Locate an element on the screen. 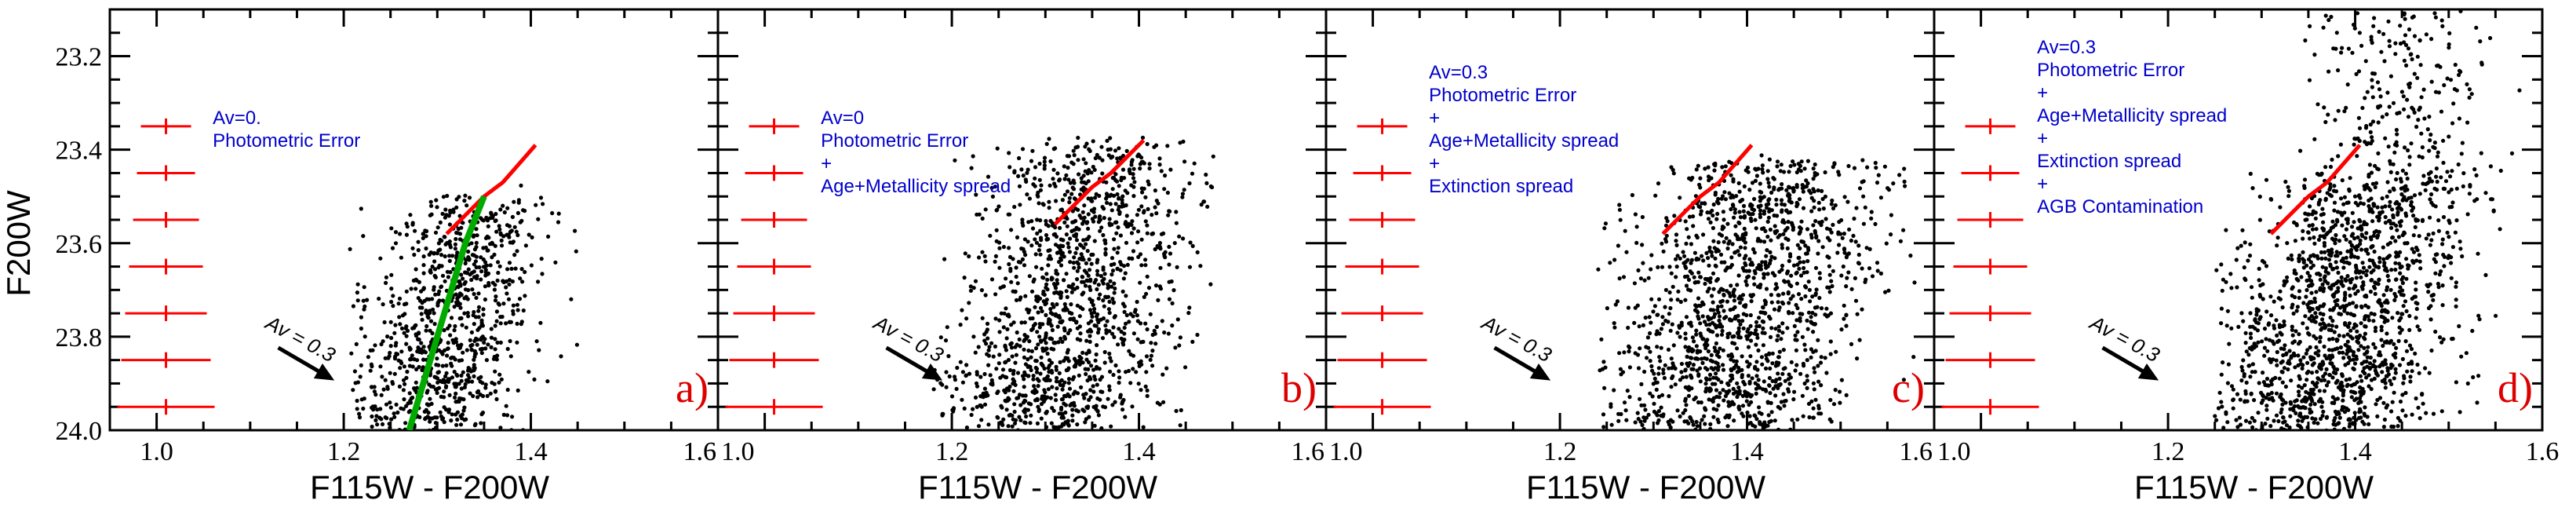 This screenshot has height=515, width=2576. reddening-arrow is located at coordinates (914, 363).